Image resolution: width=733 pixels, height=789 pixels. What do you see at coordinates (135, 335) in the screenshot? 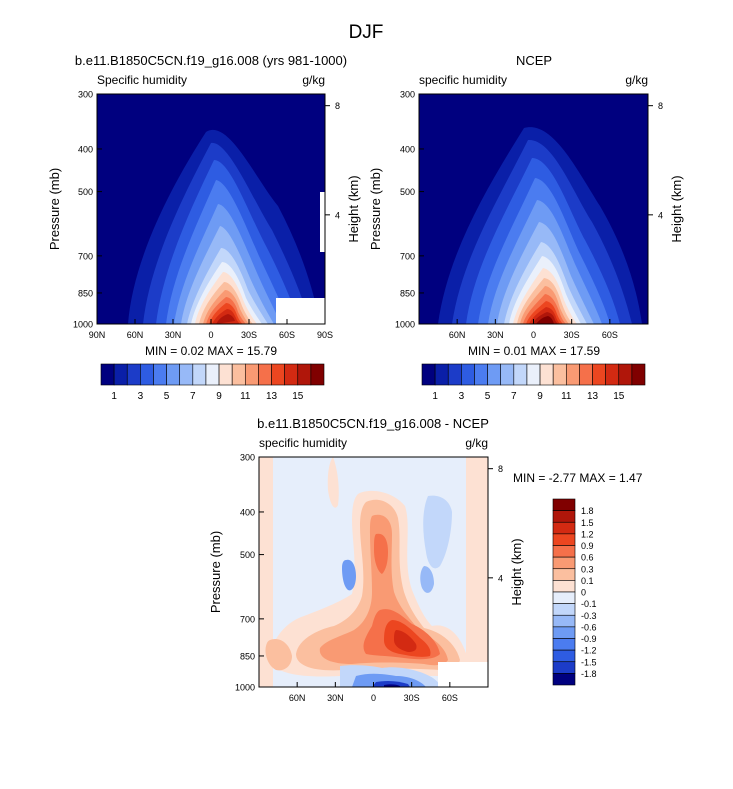
I see `x-tick-label: 60N` at bounding box center [135, 335].